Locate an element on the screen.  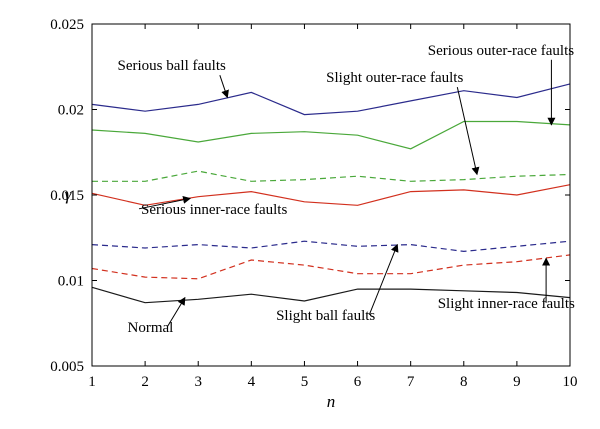
x-tick-label: 9 is located at coordinates (517, 382).